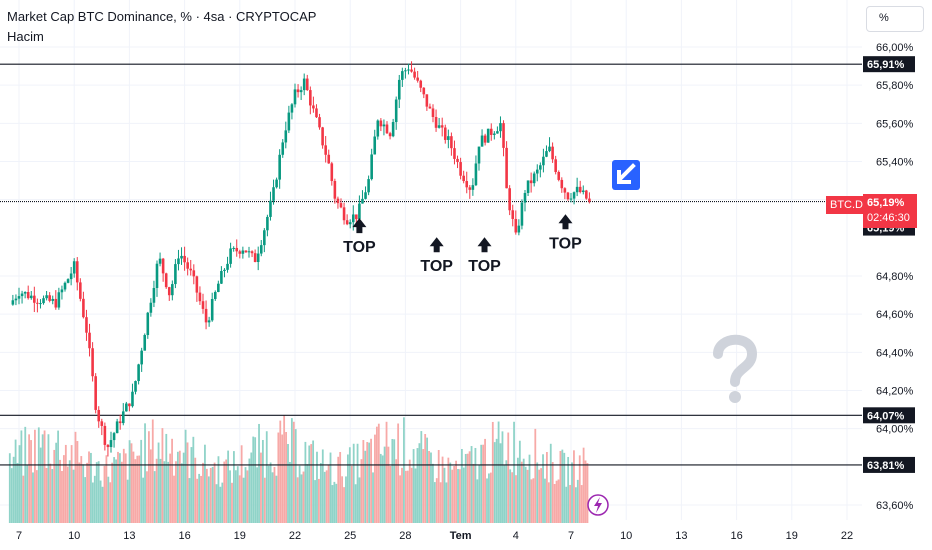 This screenshot has height=550, width=932. I want to click on scale-toggle-button: %, so click(895, 19).